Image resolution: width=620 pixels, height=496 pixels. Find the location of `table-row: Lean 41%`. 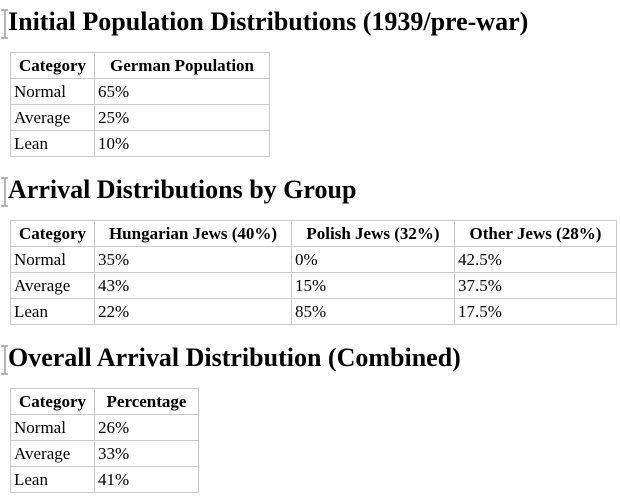

table-row: Lean 41% is located at coordinates (104, 480).